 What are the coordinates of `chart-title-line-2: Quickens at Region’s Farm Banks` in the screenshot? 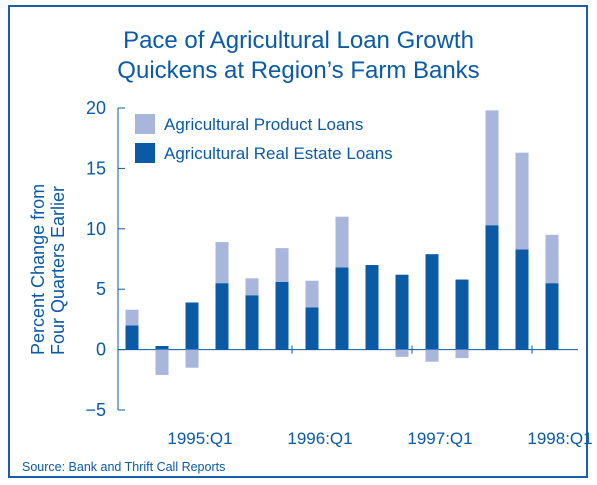 It's located at (298, 70).